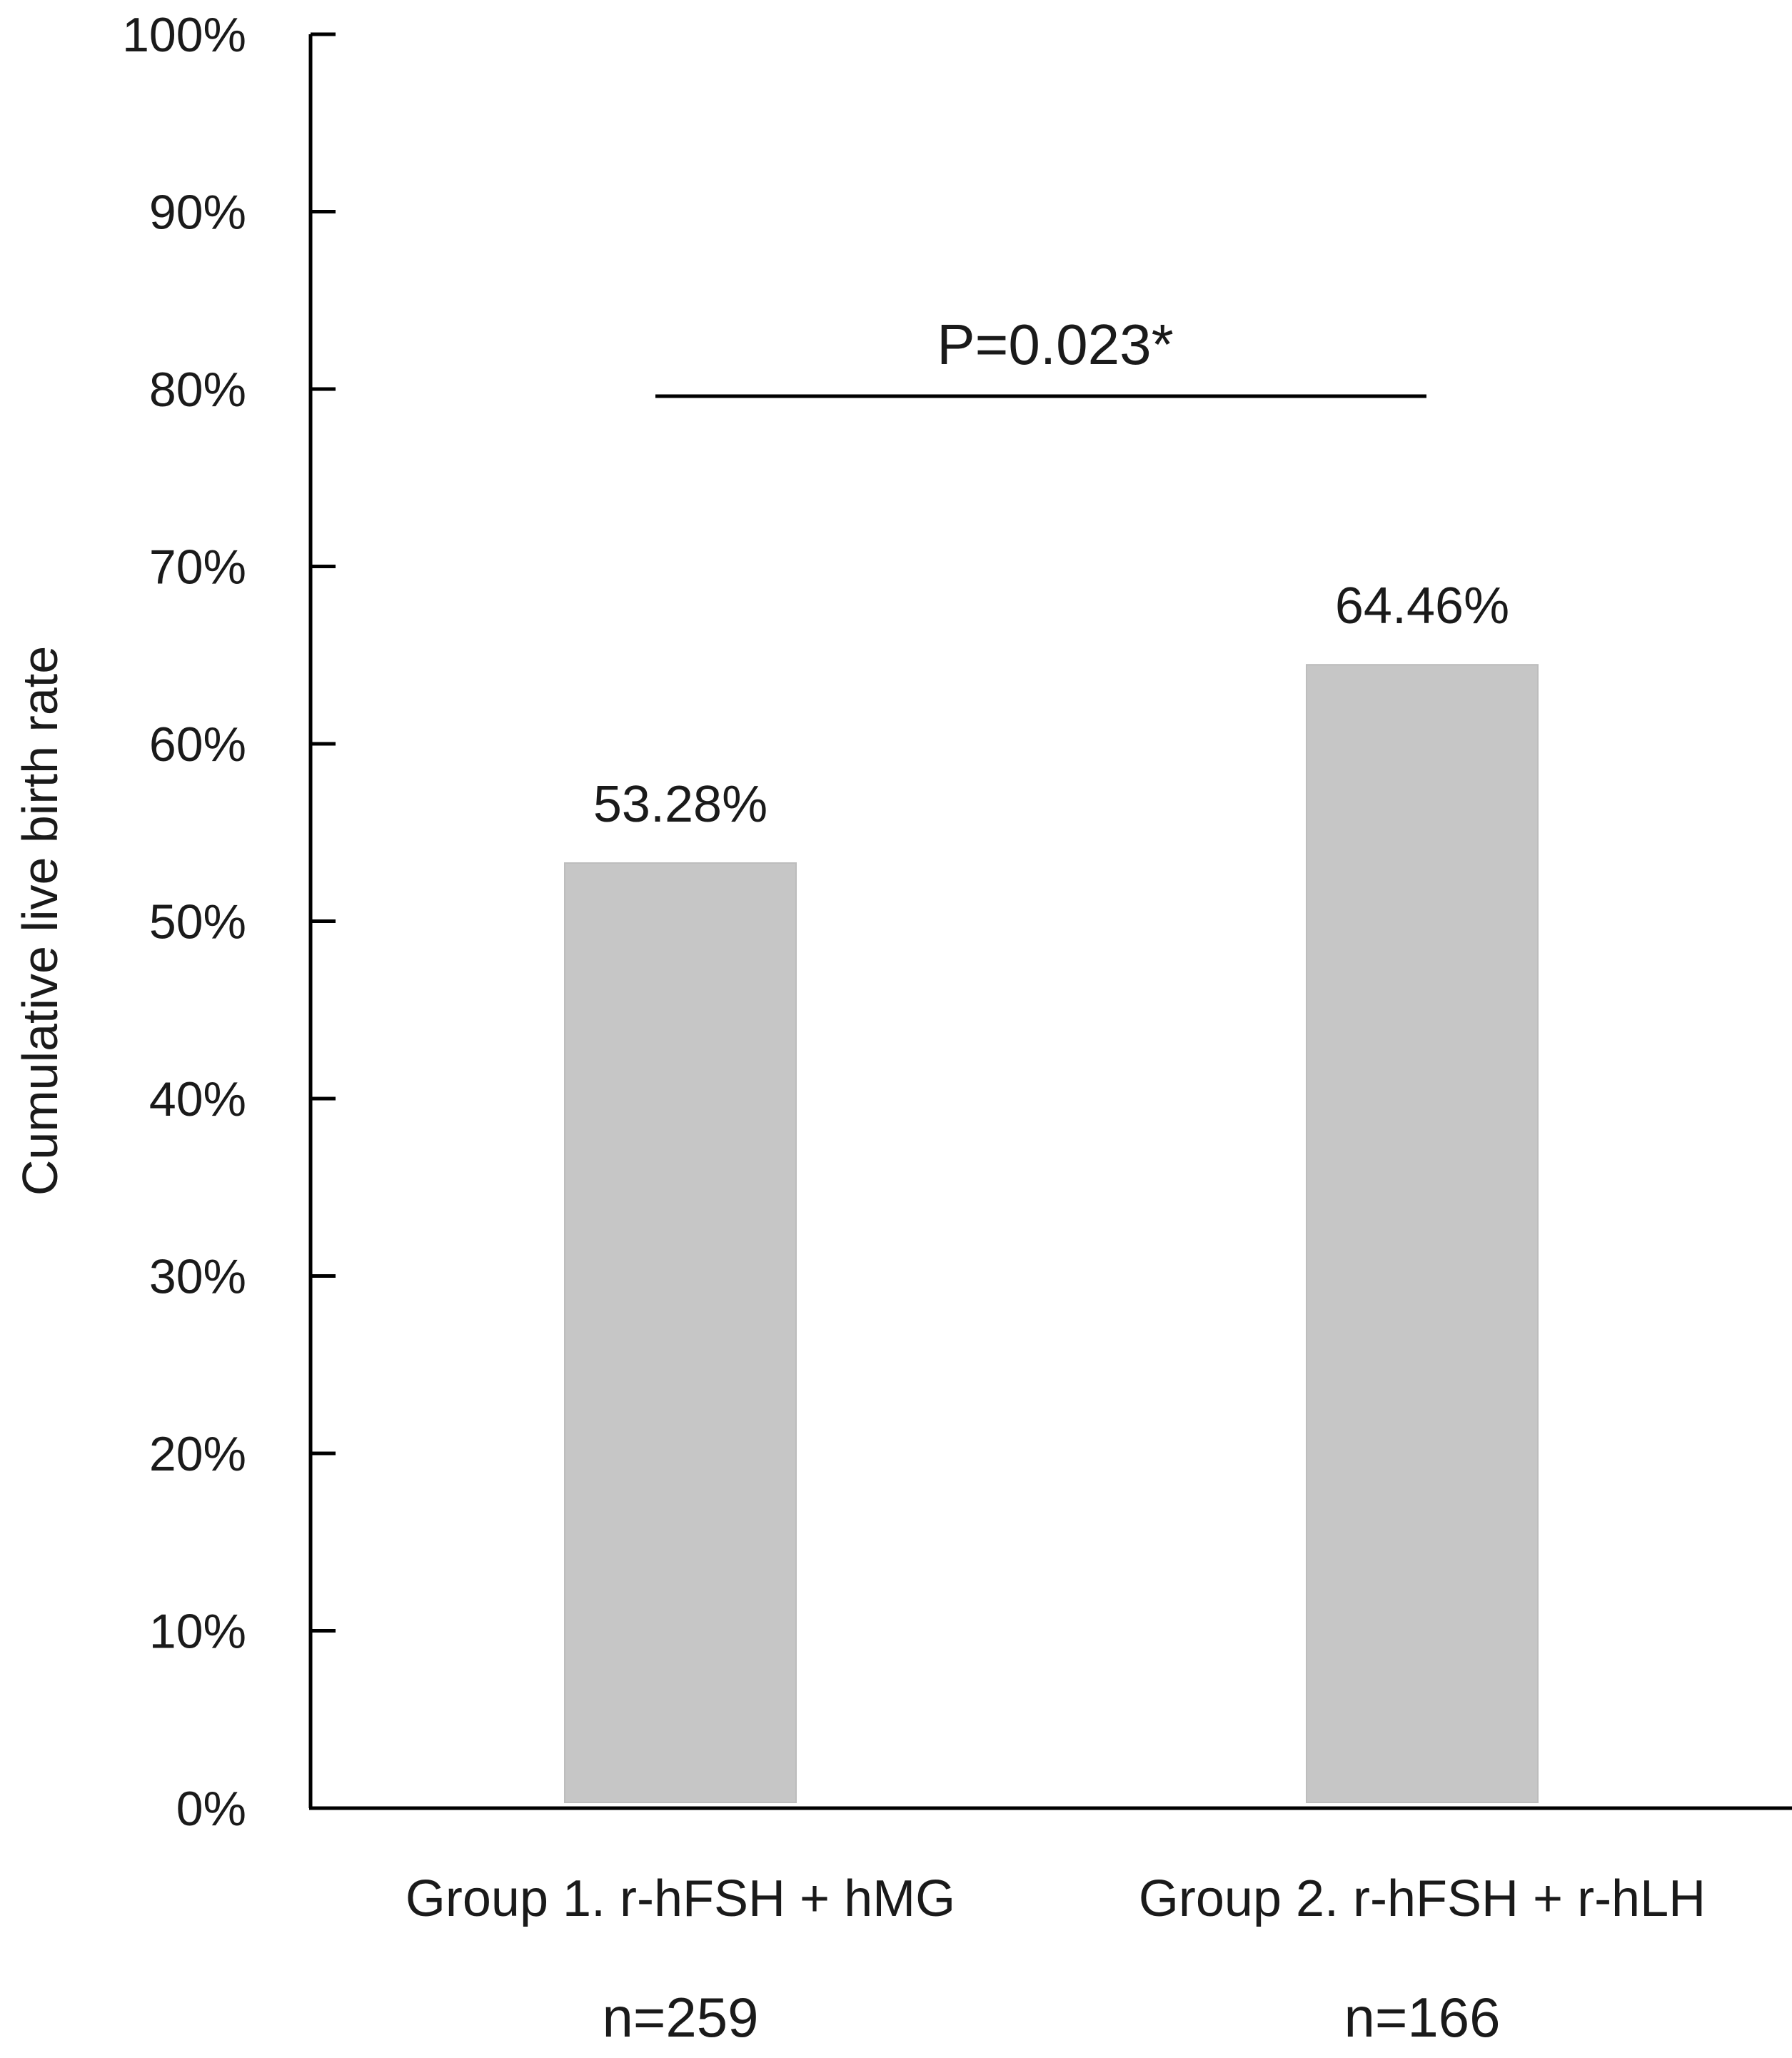  Describe the element at coordinates (198, 1277) in the screenshot. I see `y-tick-label: 30%` at that location.